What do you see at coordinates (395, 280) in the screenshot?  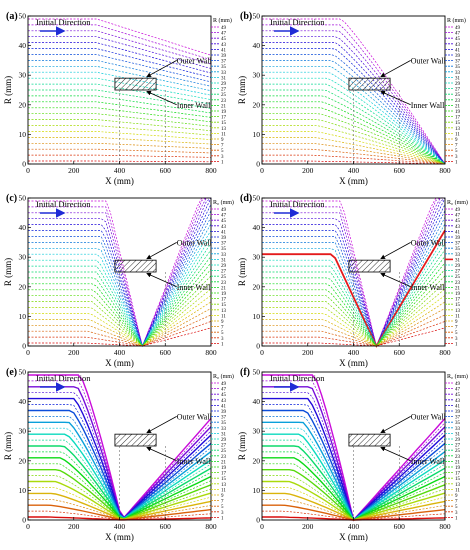 I see `inner-wall-arrow` at bounding box center [395, 280].